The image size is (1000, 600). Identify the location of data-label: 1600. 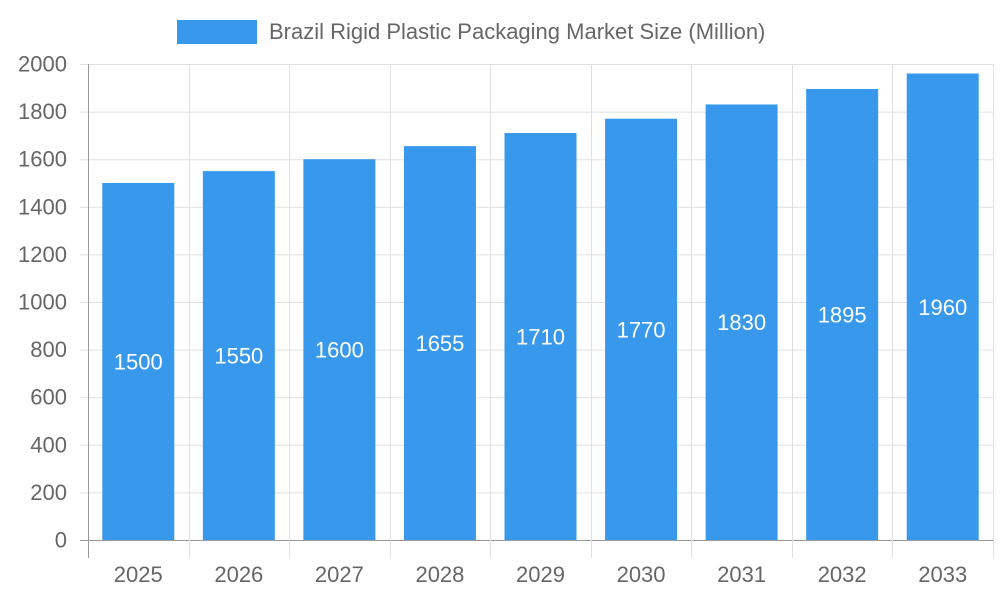
(339, 350).